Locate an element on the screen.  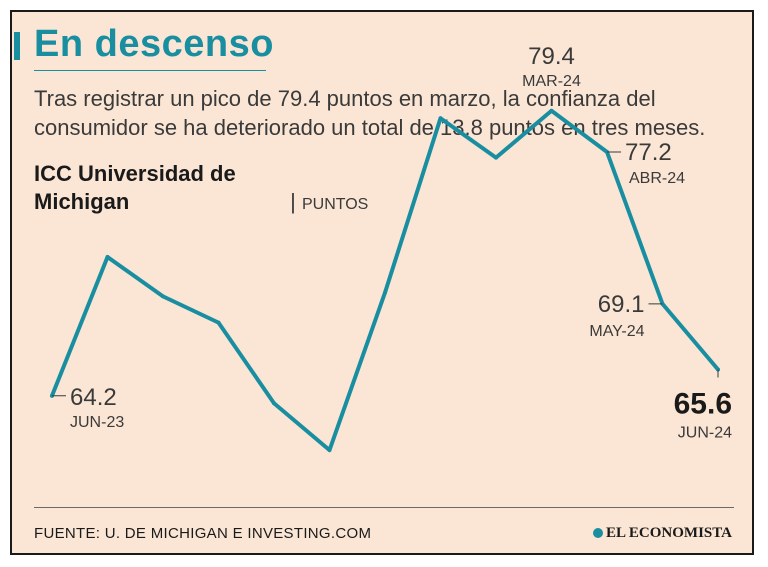
title-underline is located at coordinates (150, 70).